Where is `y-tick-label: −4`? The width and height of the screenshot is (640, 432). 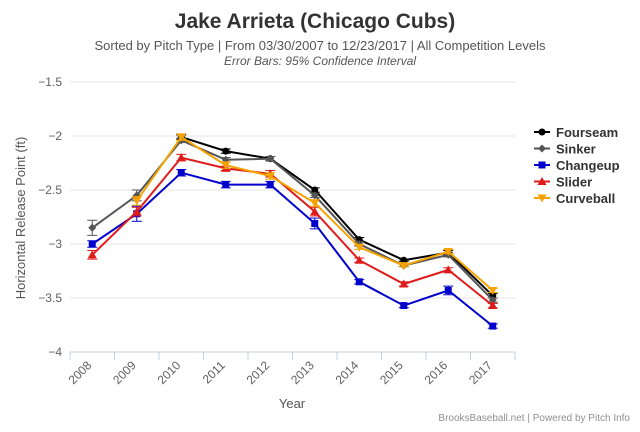 y-tick-label: −4 is located at coordinates (55, 352).